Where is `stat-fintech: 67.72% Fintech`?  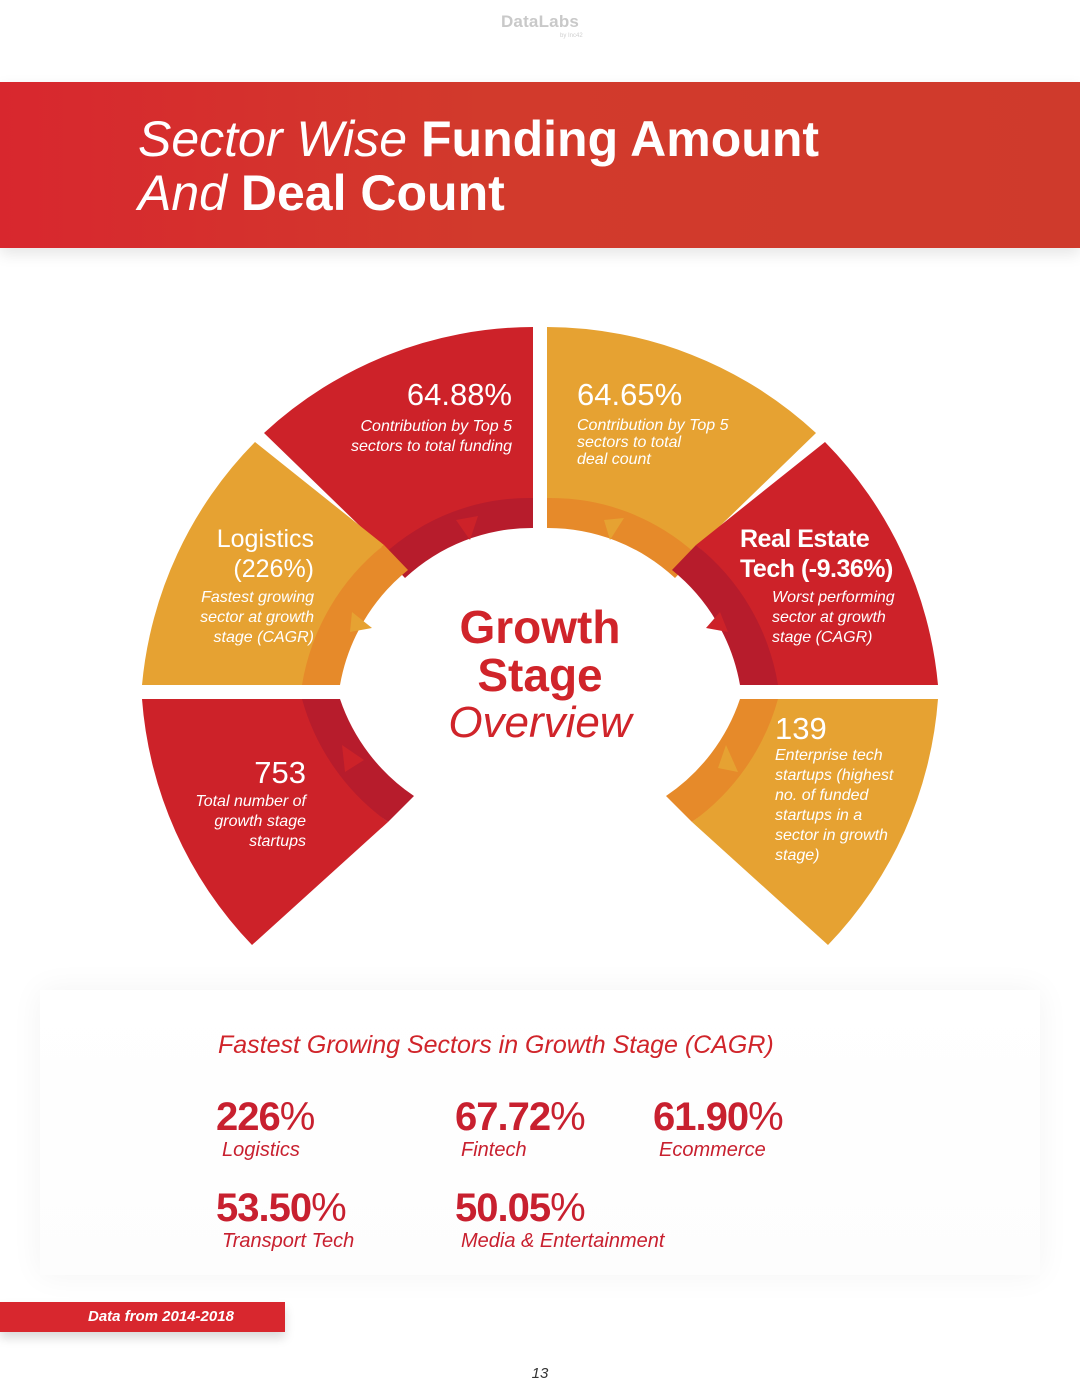 stat-fintech: 67.72% Fintech is located at coordinates (520, 1128).